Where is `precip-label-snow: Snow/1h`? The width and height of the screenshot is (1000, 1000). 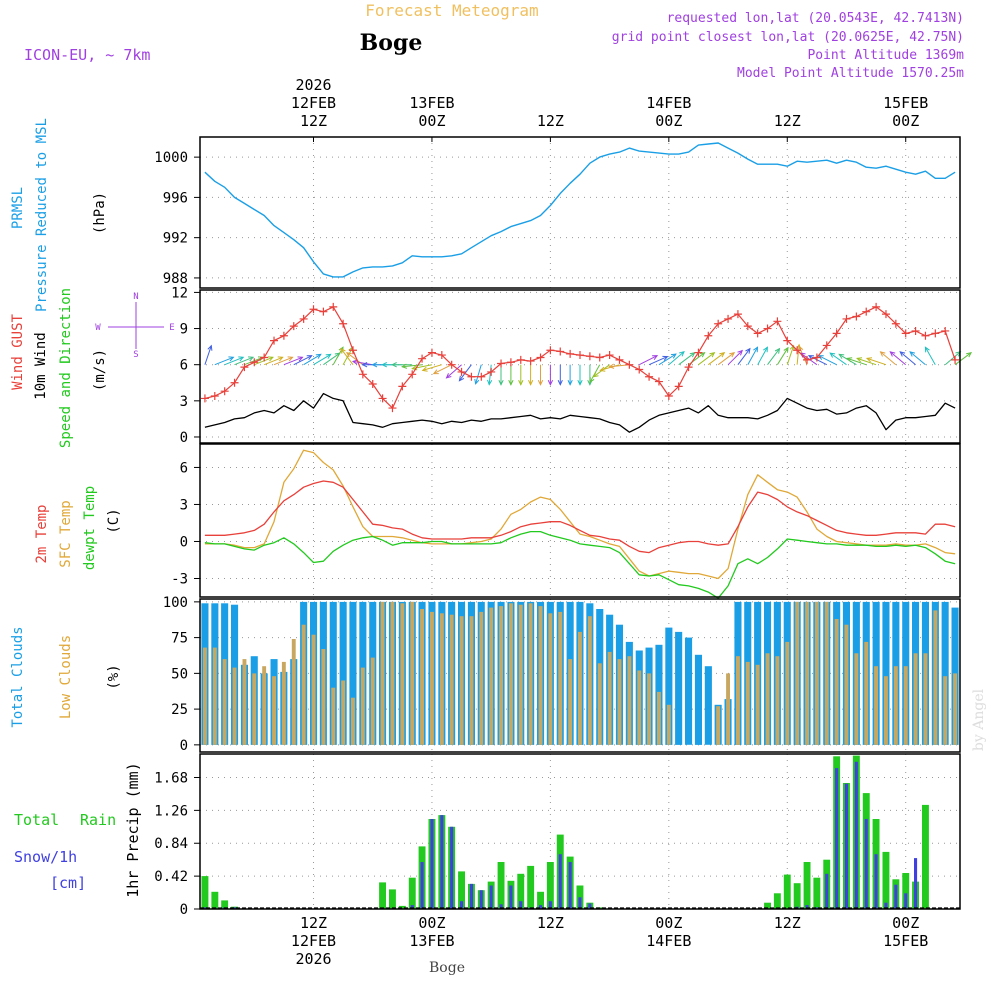 precip-label-snow: Snow/1h is located at coordinates (45, 857).